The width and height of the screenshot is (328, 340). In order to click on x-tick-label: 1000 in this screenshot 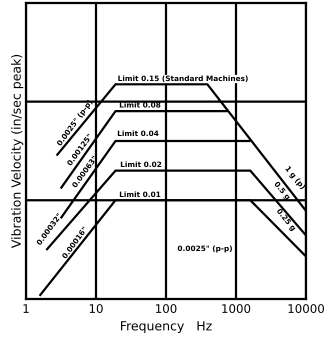, I will do `click(236, 308)`.